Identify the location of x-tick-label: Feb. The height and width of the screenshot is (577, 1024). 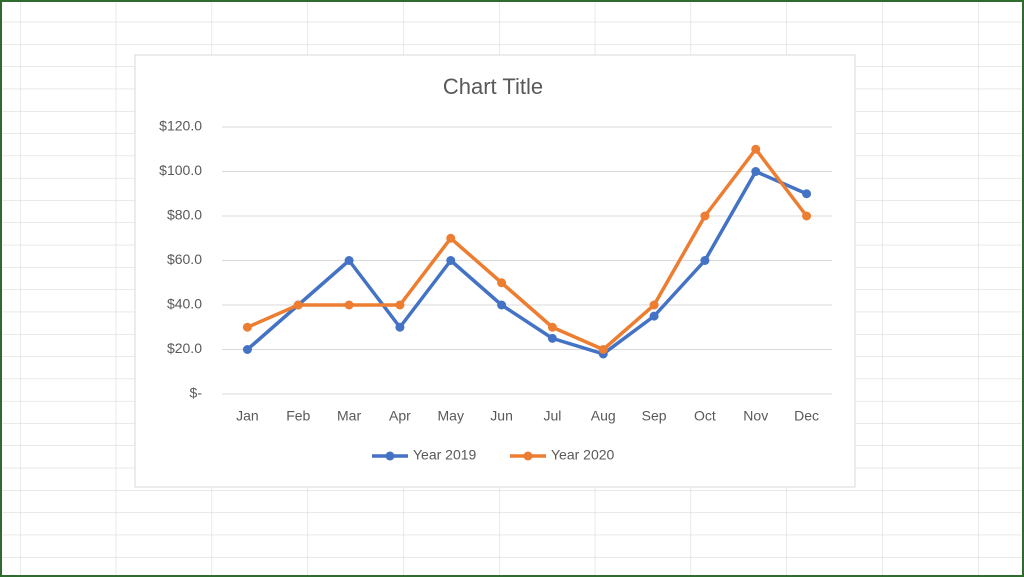
(298, 416).